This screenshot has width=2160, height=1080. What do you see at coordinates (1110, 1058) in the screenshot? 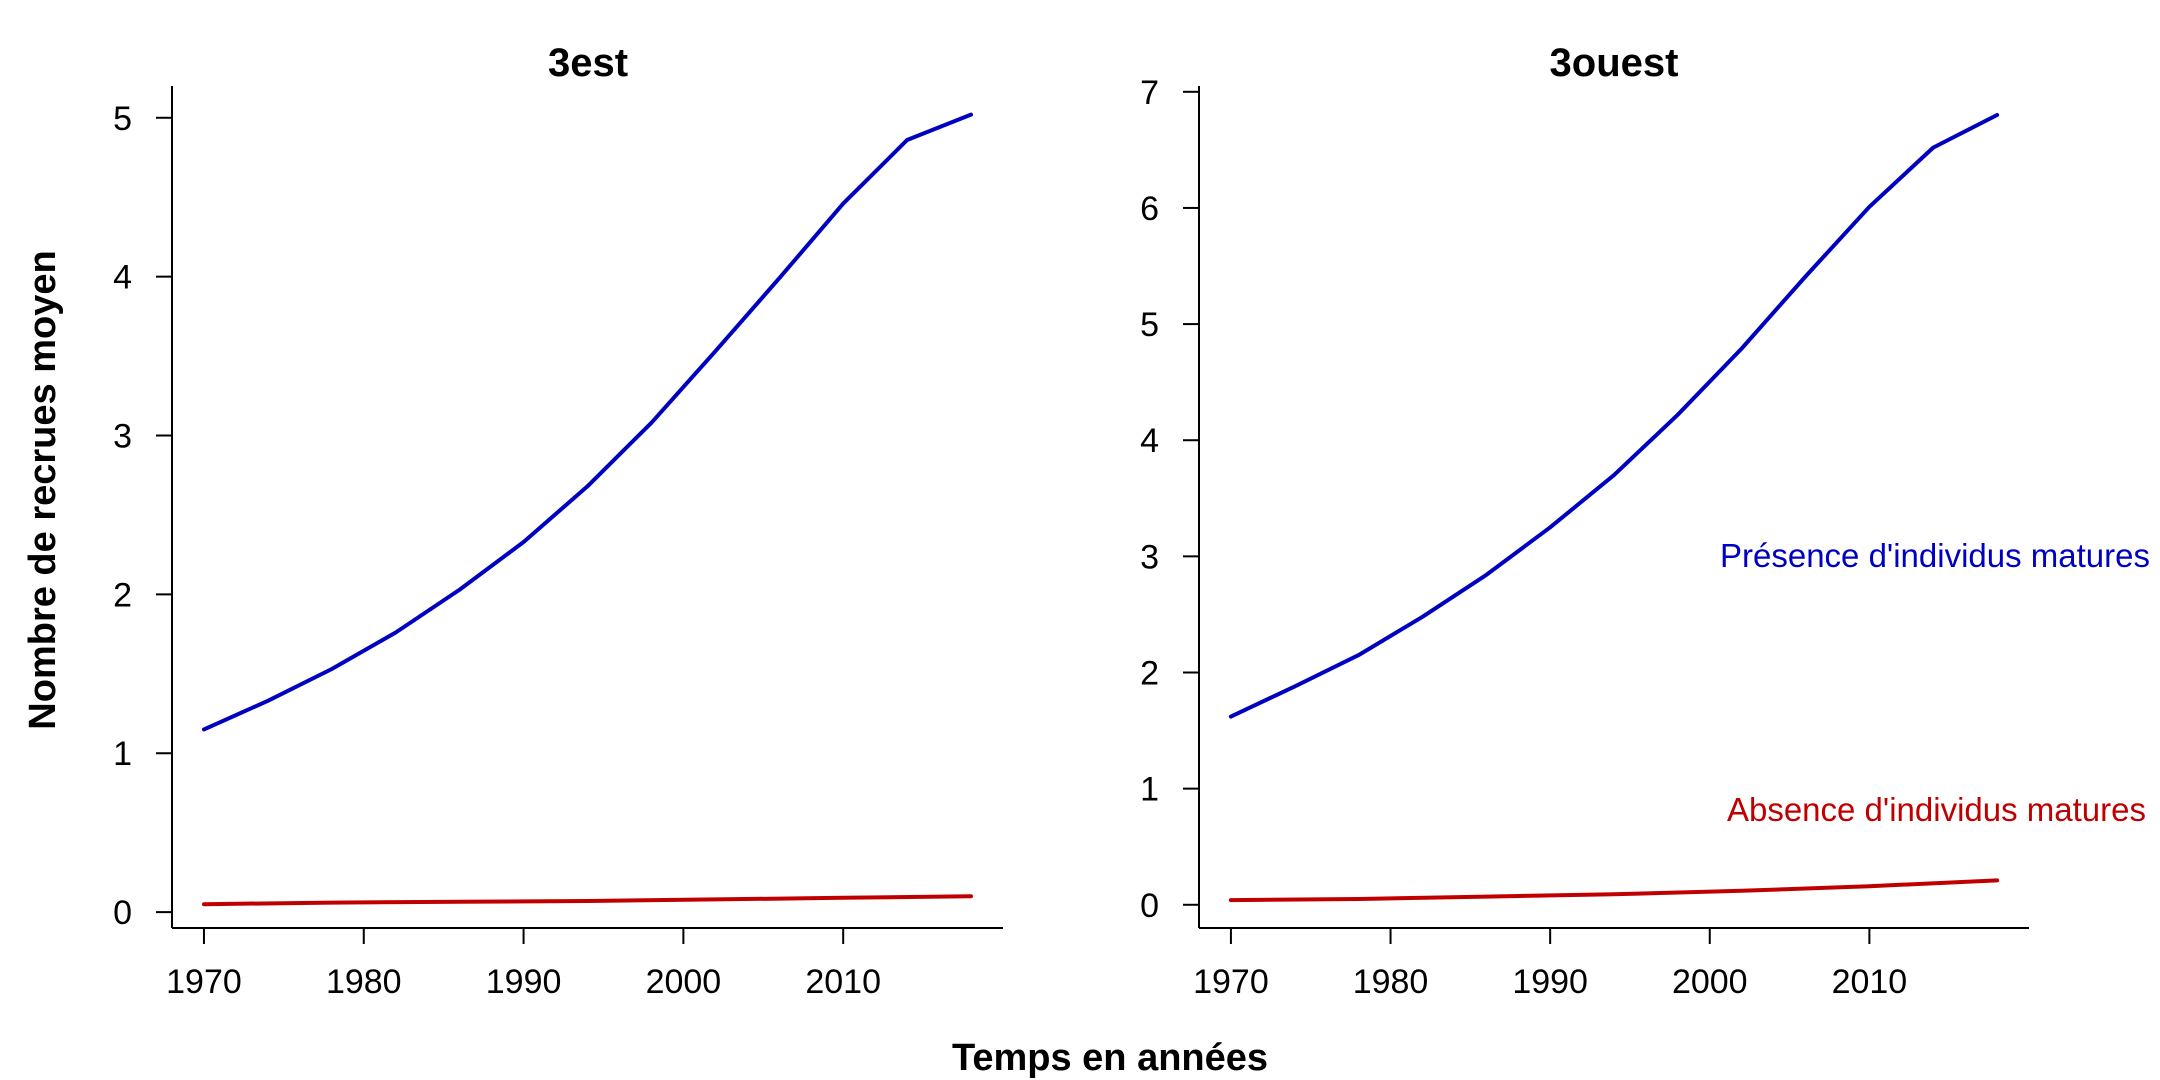
I see `x-axis-title: Temps en années` at bounding box center [1110, 1058].